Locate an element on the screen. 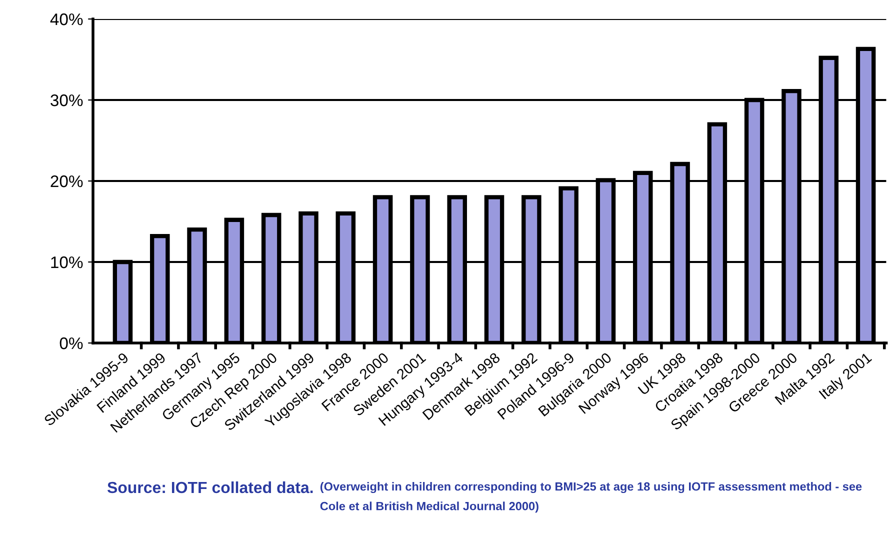 The height and width of the screenshot is (537, 888). y-tick-label: 20% is located at coordinates (66, 181).